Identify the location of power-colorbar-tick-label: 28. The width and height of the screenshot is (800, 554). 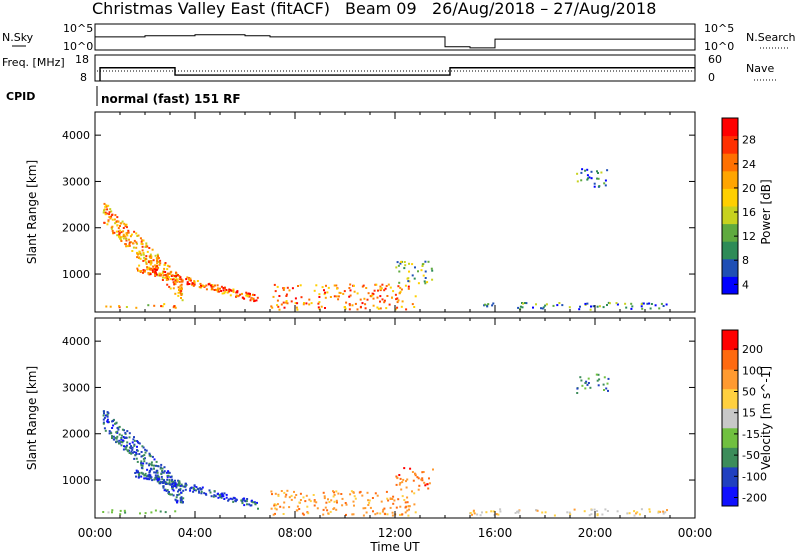
(749, 140).